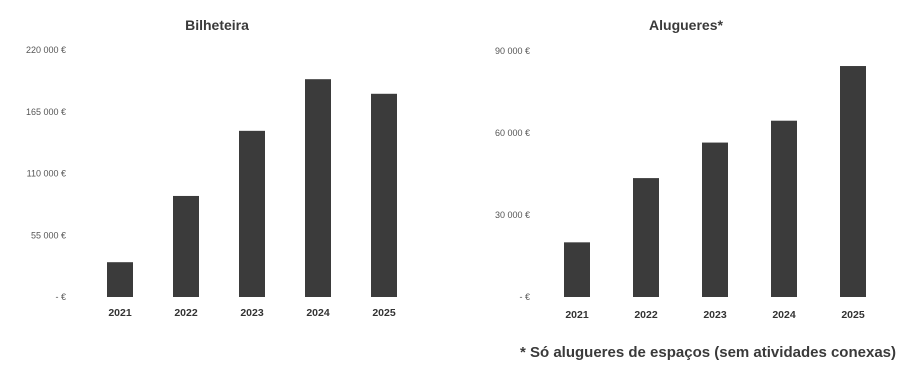  Describe the element at coordinates (512, 133) in the screenshot. I see `y-tick-label: 60 000 €` at that location.